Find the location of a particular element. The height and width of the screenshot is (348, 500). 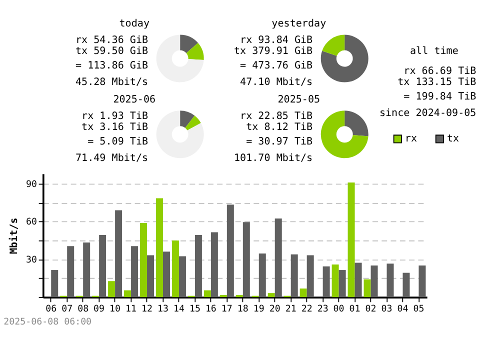

text: tx 379.91 GiB is located at coordinates (273, 51).